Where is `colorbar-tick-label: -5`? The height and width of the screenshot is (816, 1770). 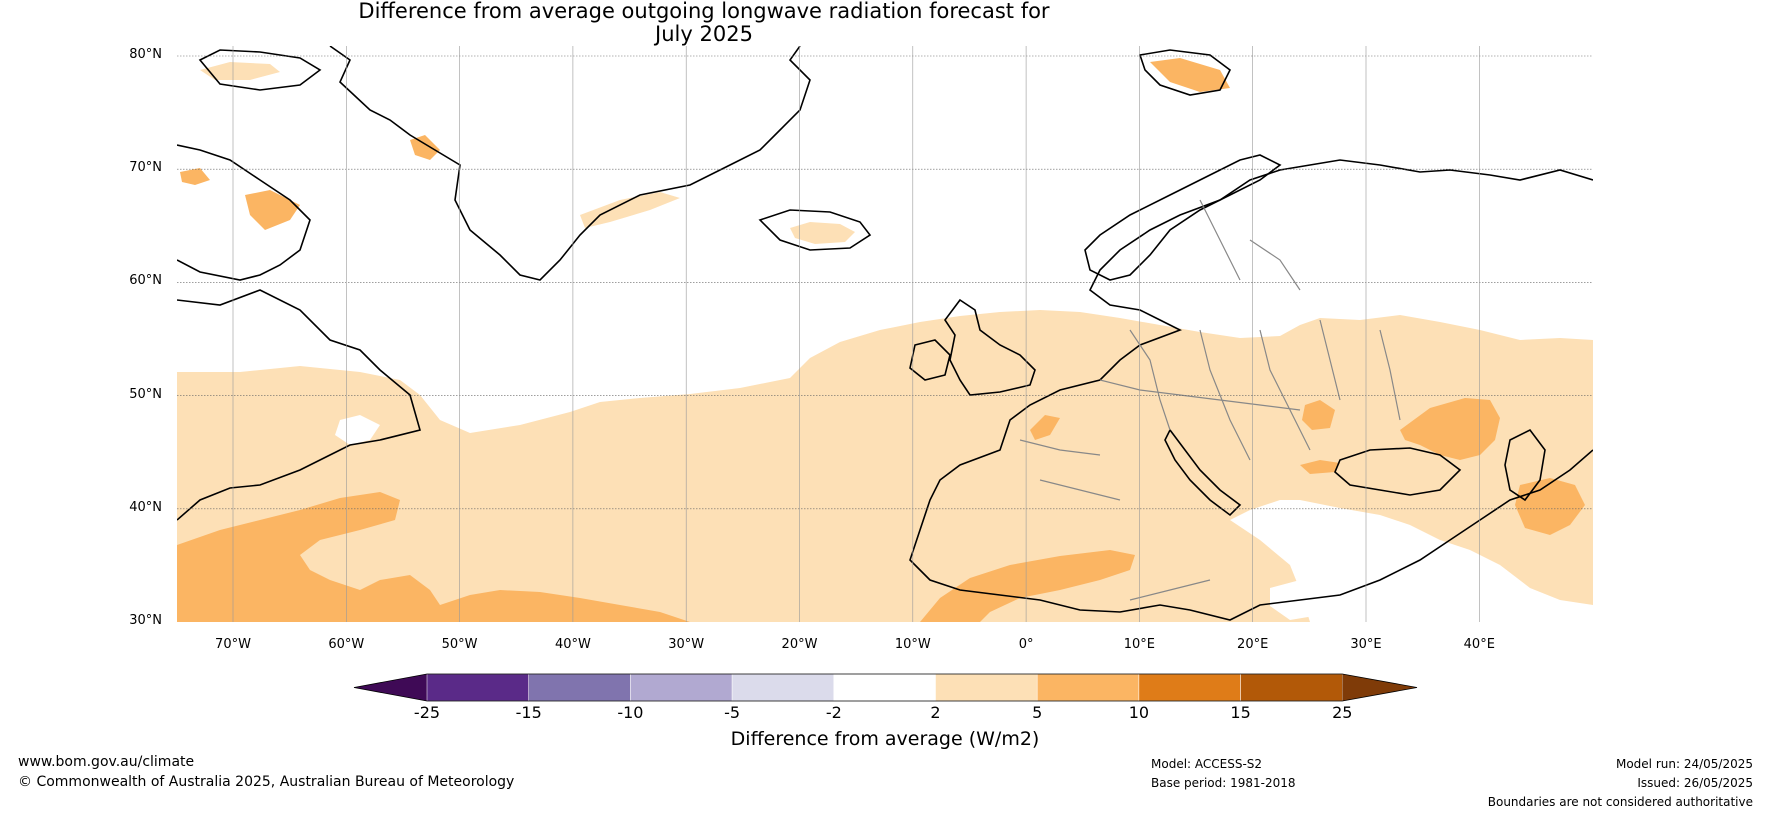
colorbar-tick-label: -5 is located at coordinates (732, 712).